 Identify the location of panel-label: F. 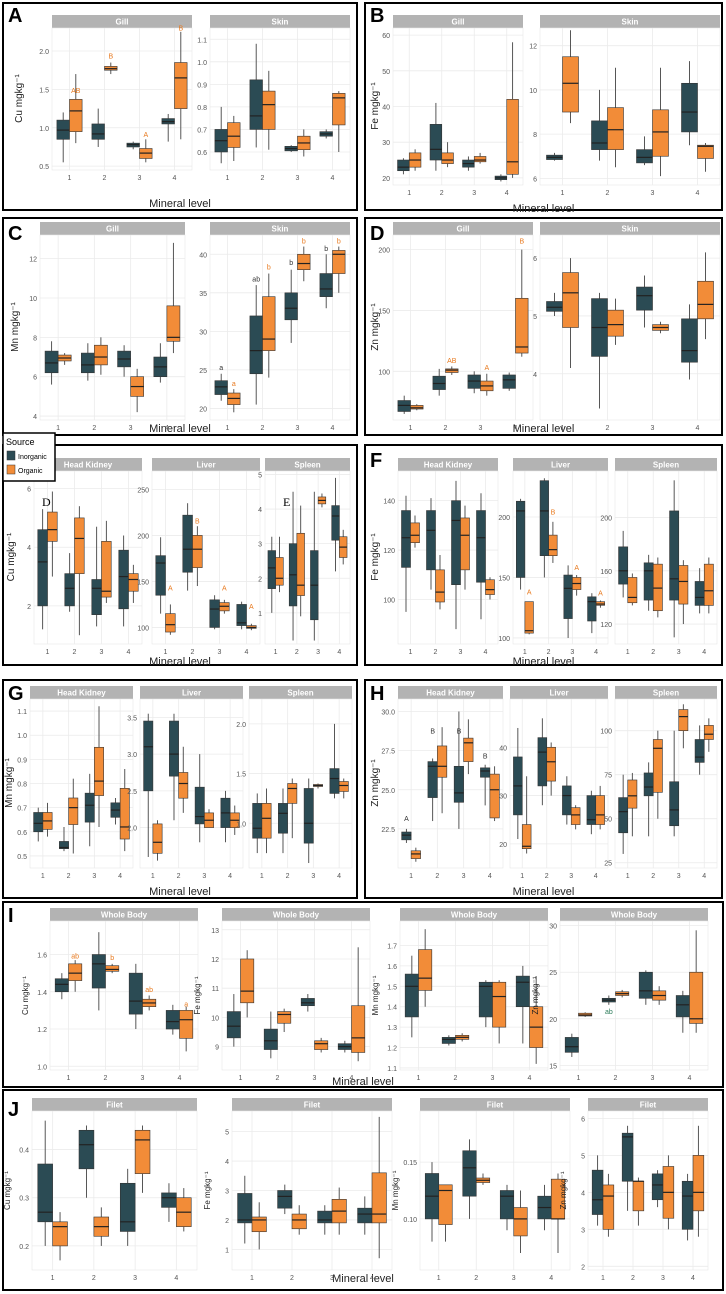
(376, 461).